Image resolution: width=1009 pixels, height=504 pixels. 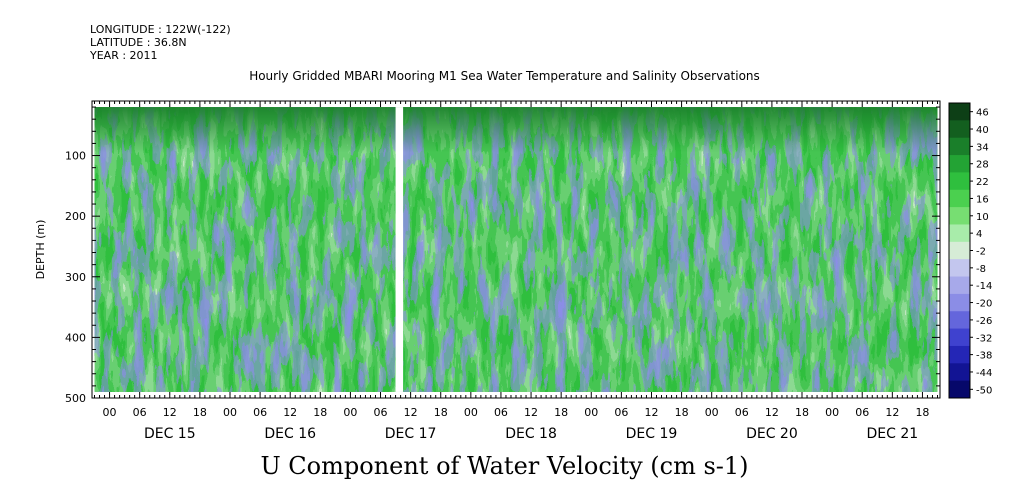 What do you see at coordinates (160, 29) in the screenshot?
I see `longitude-label: LONGITUDE : 122W(-122)` at bounding box center [160, 29].